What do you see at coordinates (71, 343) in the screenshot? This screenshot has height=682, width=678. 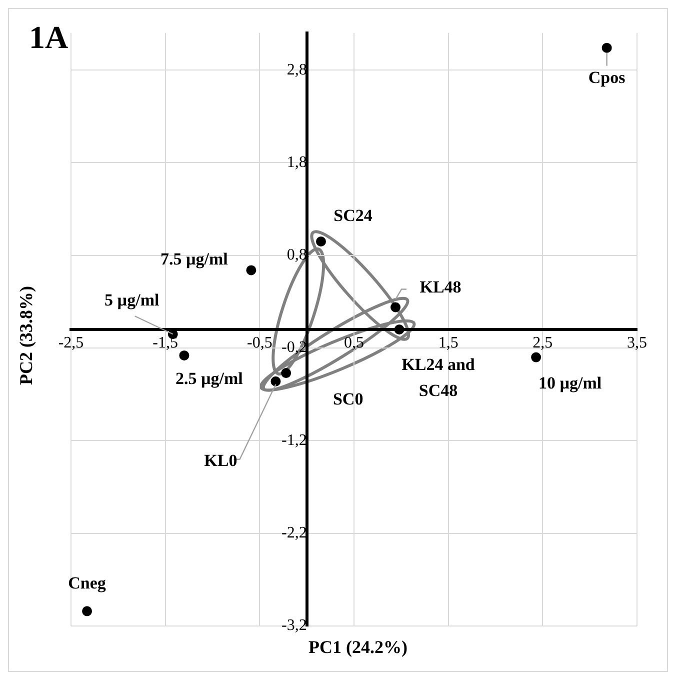 I see `x-tick-label: -2,5` at bounding box center [71, 343].